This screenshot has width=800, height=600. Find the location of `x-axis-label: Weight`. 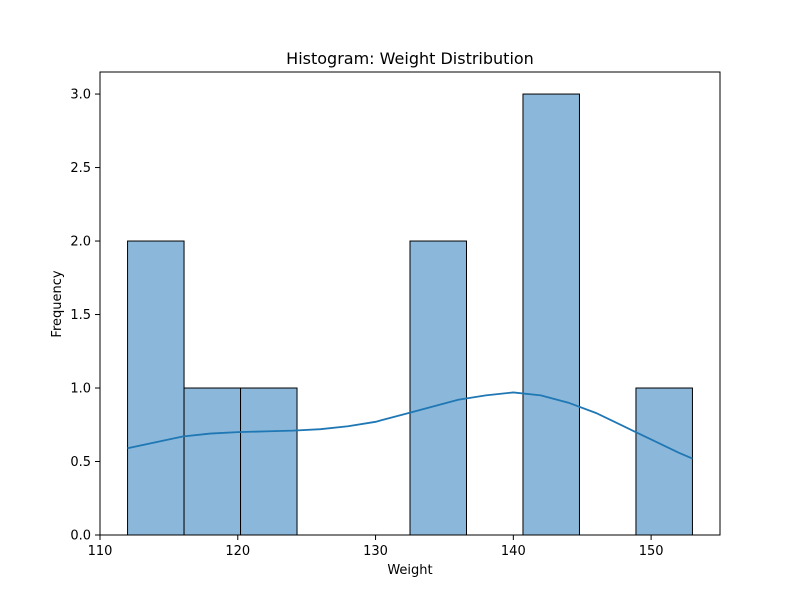

x-axis-label: Weight is located at coordinates (409, 570).